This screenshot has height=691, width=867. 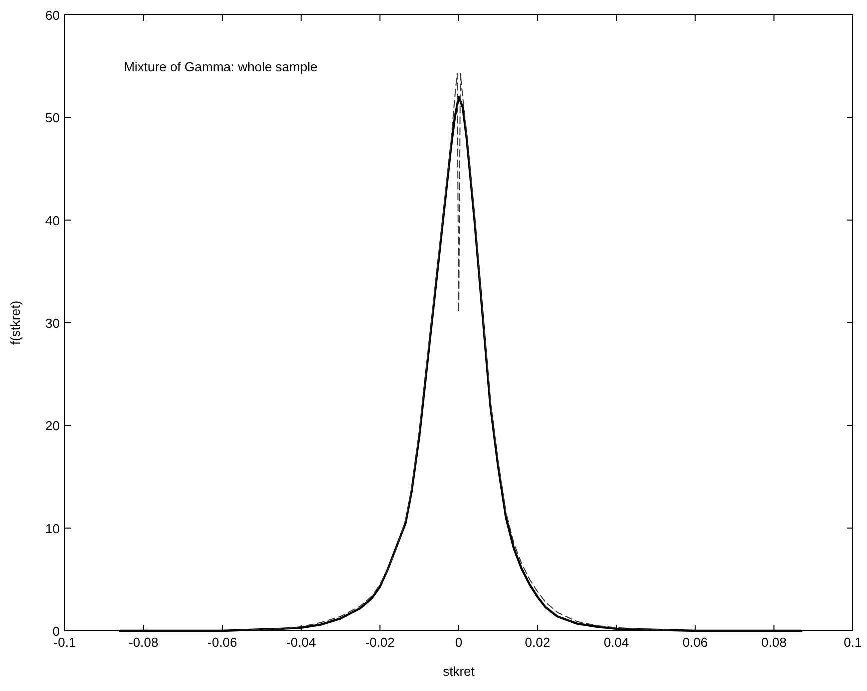 What do you see at coordinates (459, 642) in the screenshot?
I see `x-tick-label: 0` at bounding box center [459, 642].